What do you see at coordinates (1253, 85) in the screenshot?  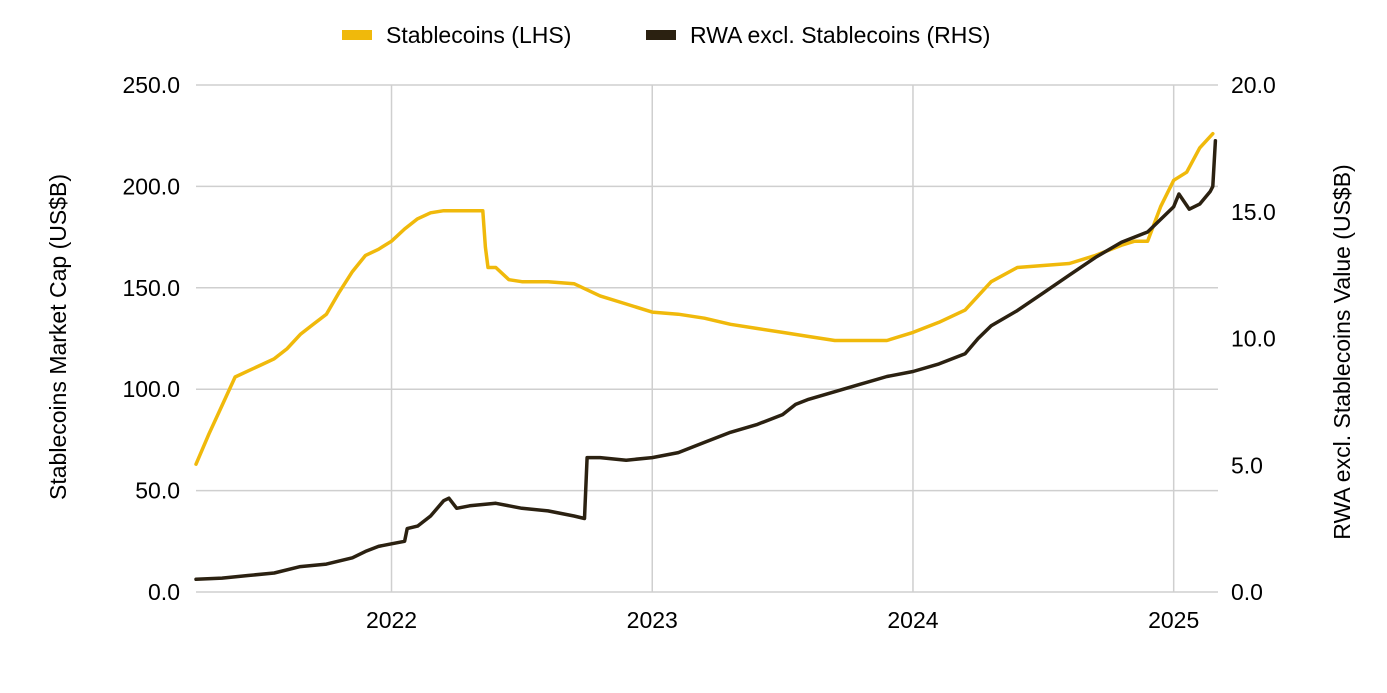 I see `y-right-tick-label: 20.0` at bounding box center [1253, 85].